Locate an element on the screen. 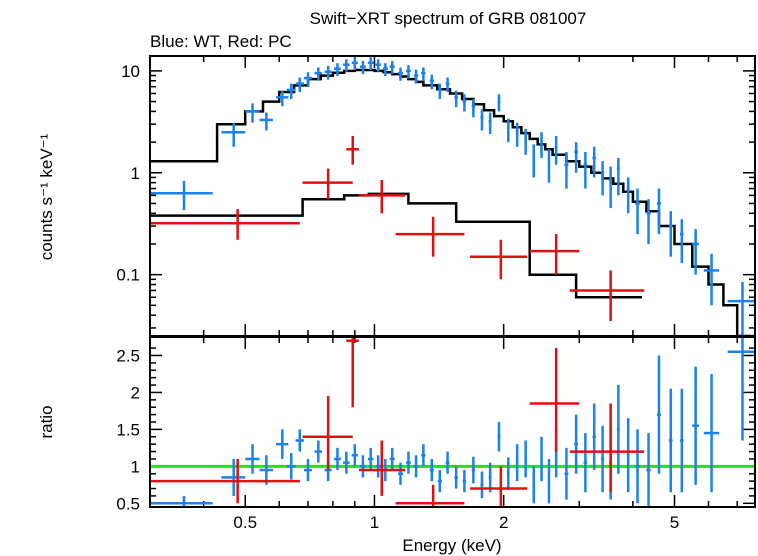 The height and width of the screenshot is (556, 758). top-ytick-label: 0.1 is located at coordinates (128, 275).